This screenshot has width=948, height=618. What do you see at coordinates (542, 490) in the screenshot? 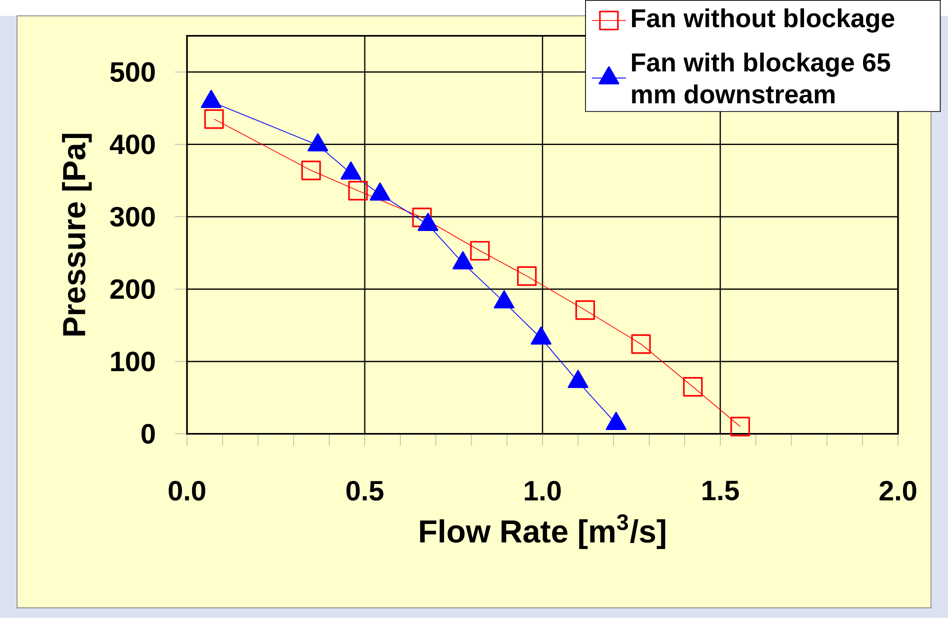
I see `x-tick-label: 1.0` at bounding box center [542, 490].